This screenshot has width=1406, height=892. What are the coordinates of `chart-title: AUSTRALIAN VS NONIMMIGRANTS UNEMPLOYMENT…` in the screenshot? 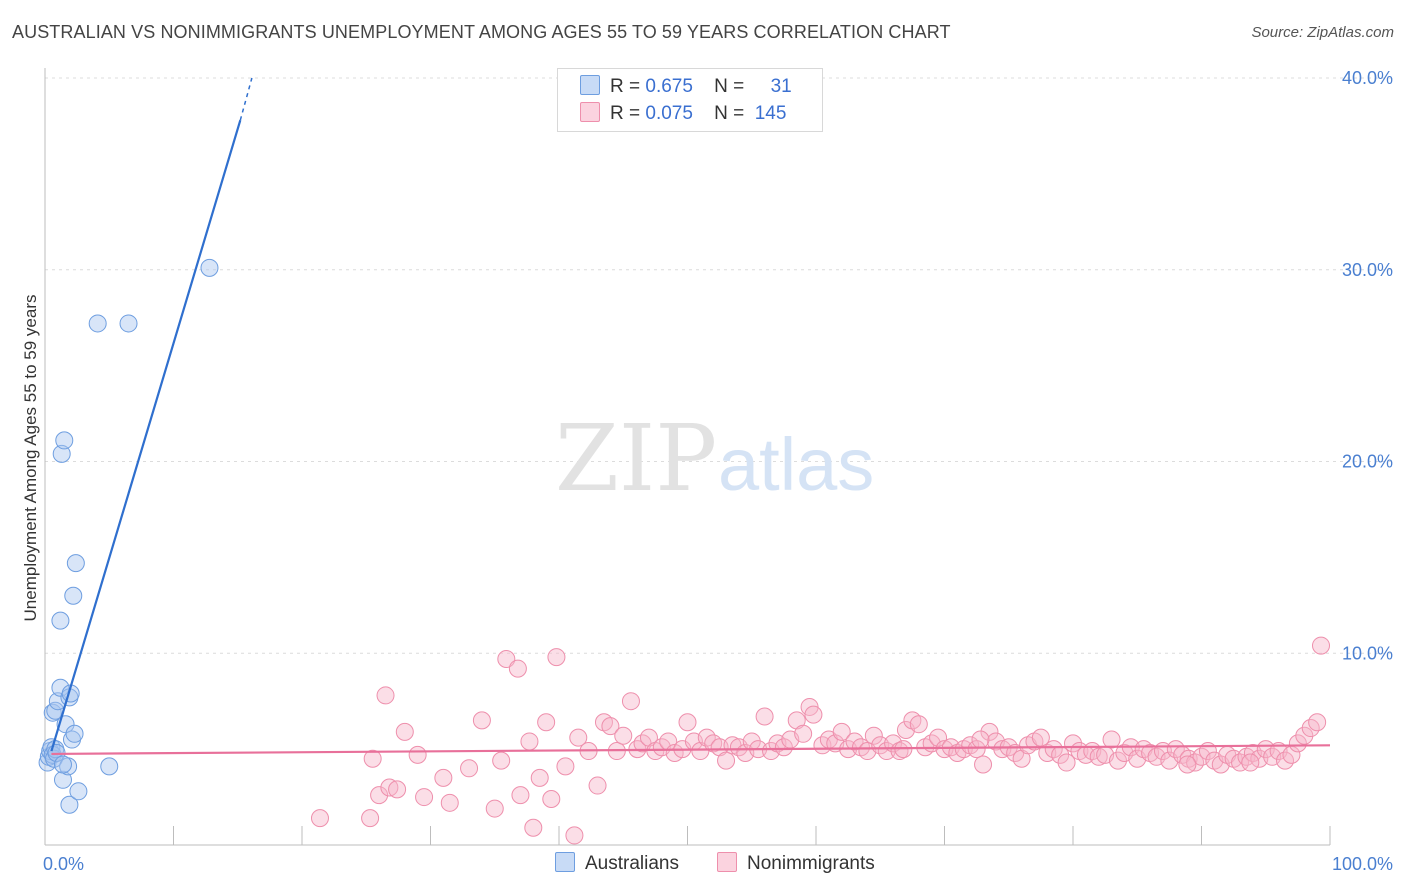 It's located at (481, 32).